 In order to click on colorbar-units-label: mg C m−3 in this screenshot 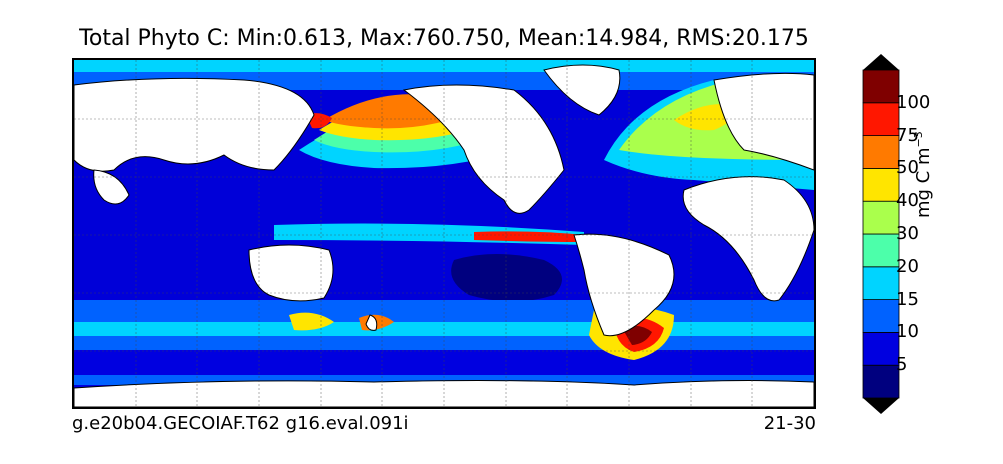, I will do `click(923, 174)`.